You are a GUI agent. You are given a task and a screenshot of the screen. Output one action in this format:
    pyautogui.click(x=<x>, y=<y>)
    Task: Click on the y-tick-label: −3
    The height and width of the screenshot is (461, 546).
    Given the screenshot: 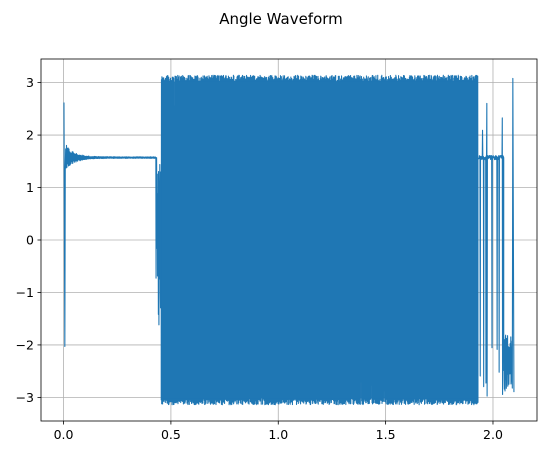 What is the action you would take?
    pyautogui.click(x=25, y=397)
    